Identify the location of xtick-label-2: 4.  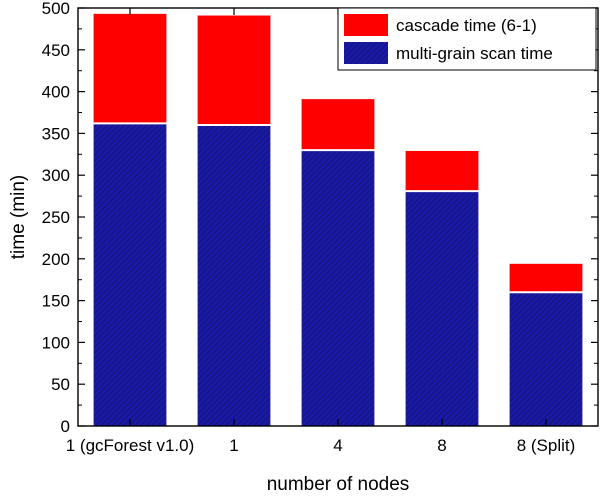
(337, 445).